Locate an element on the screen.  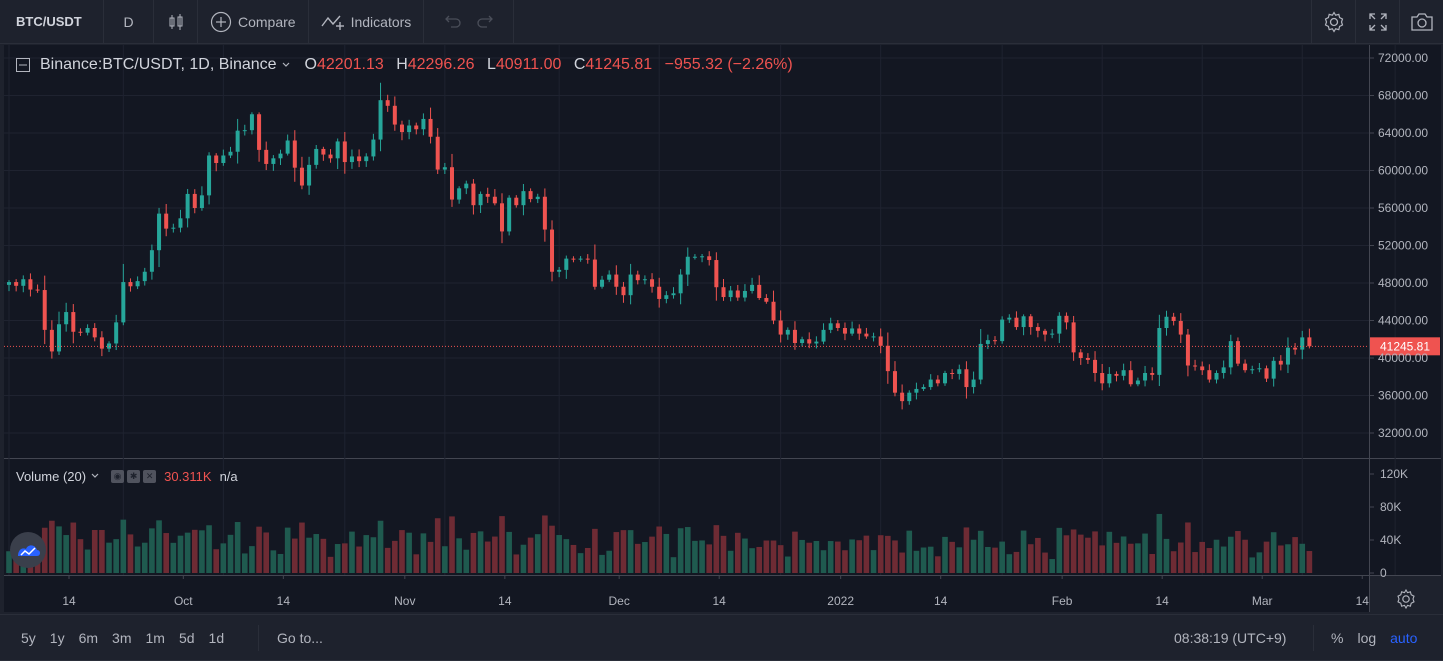
compare-button: Compare is located at coordinates (253, 22).